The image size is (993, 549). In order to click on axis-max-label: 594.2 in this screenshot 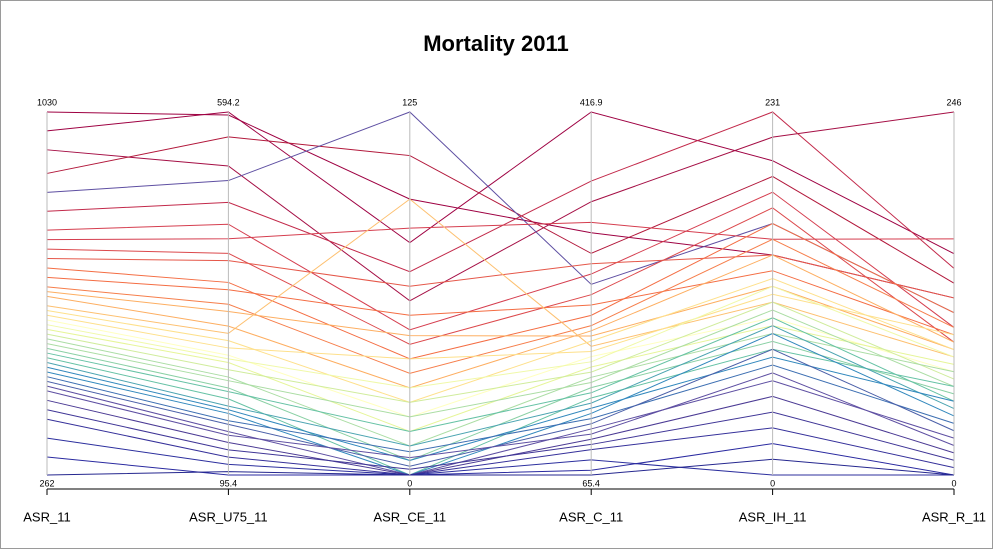, I will do `click(228, 102)`.